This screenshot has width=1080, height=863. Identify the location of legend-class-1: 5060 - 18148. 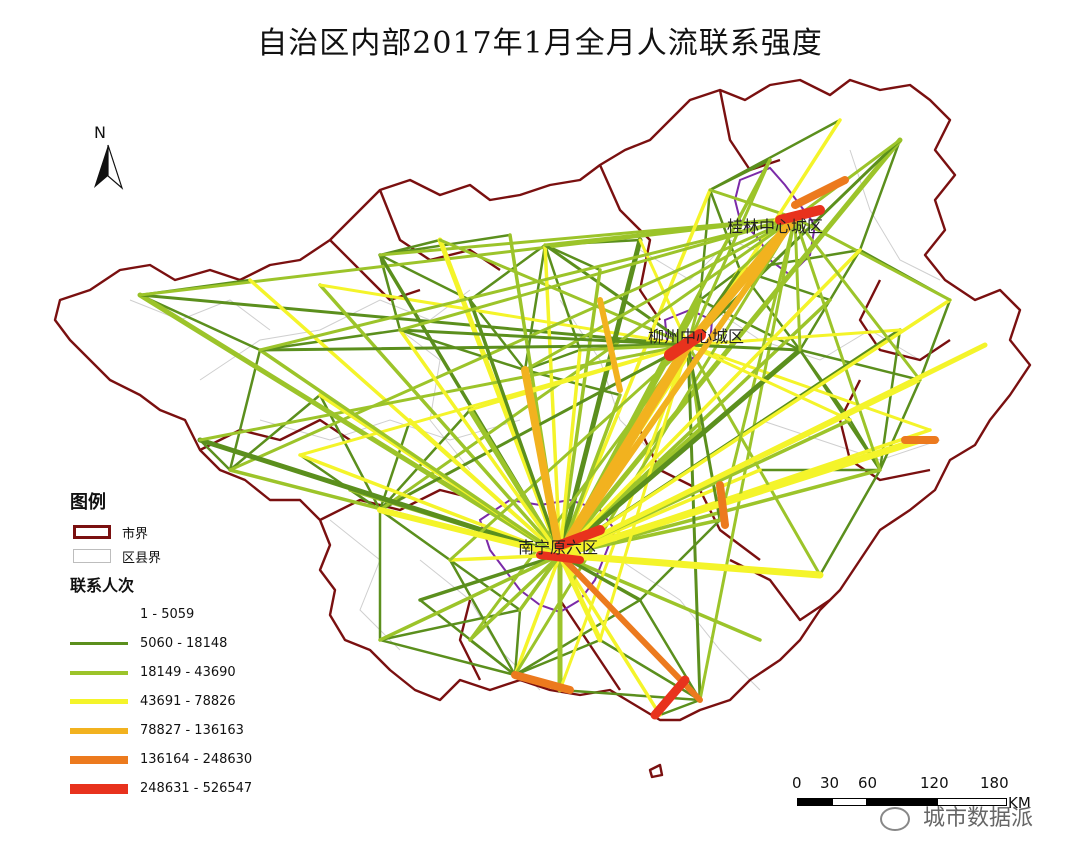
(180, 643).